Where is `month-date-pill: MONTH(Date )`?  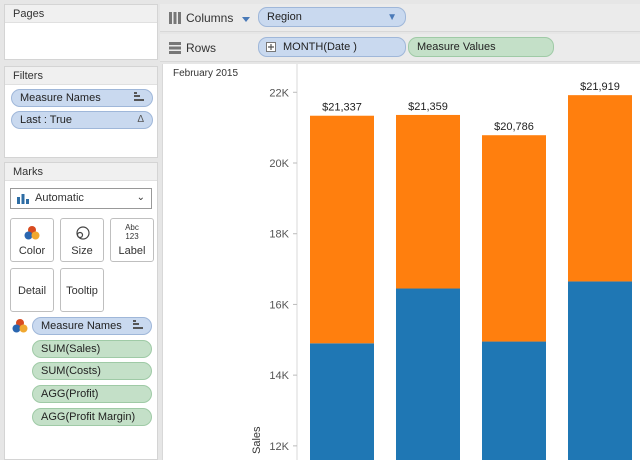 month-date-pill: MONTH(Date ) is located at coordinates (332, 47).